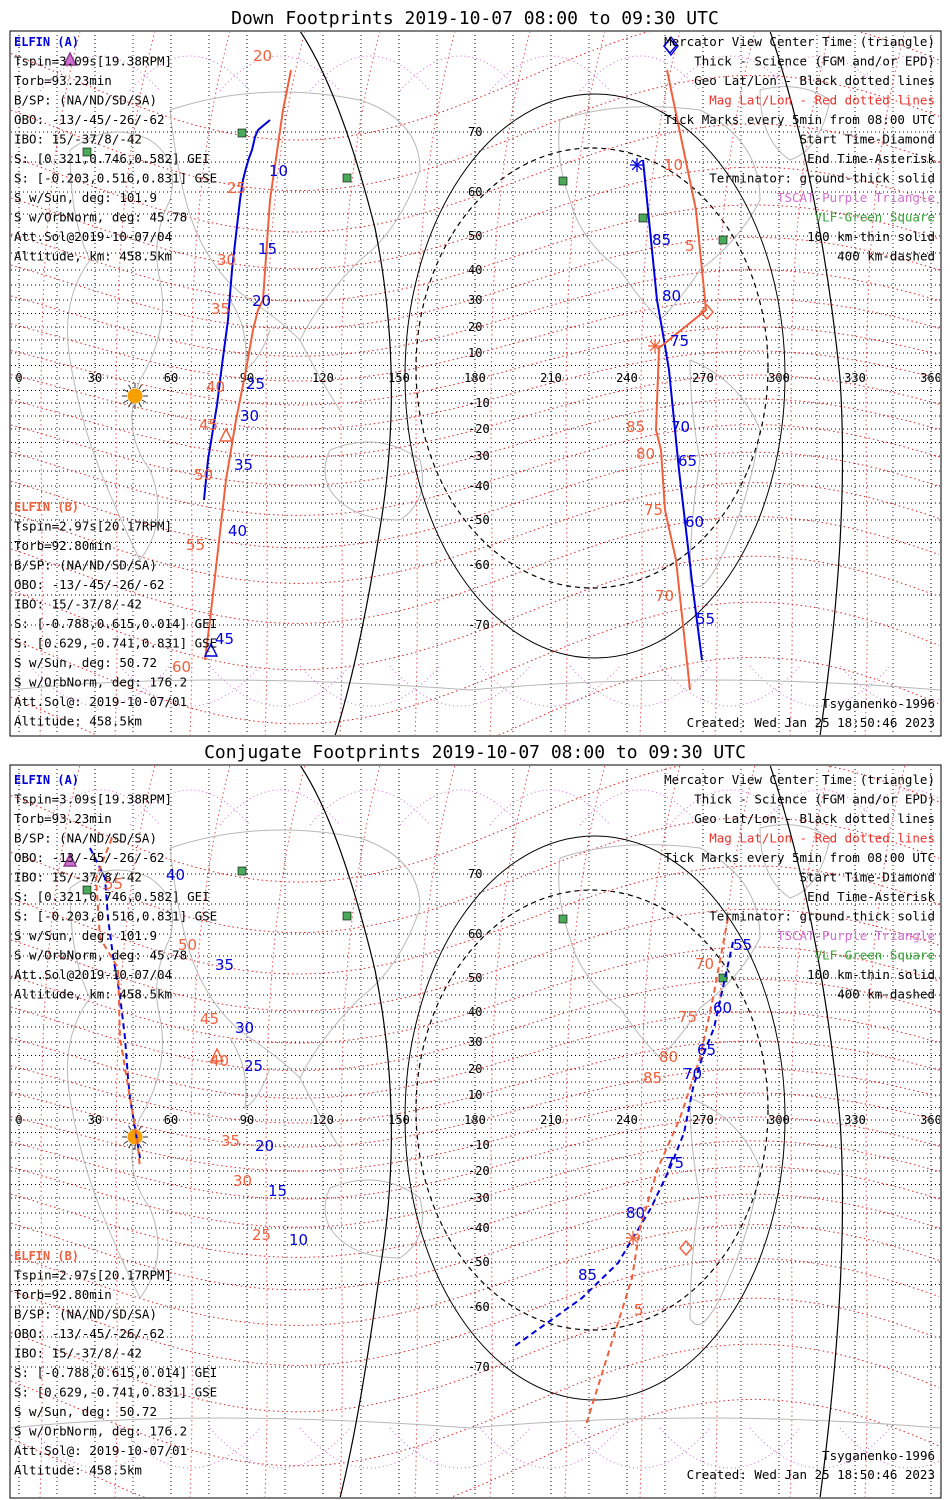 The height and width of the screenshot is (1500, 950). I want to click on legend-entry: VLF-Green Square, so click(875, 955).